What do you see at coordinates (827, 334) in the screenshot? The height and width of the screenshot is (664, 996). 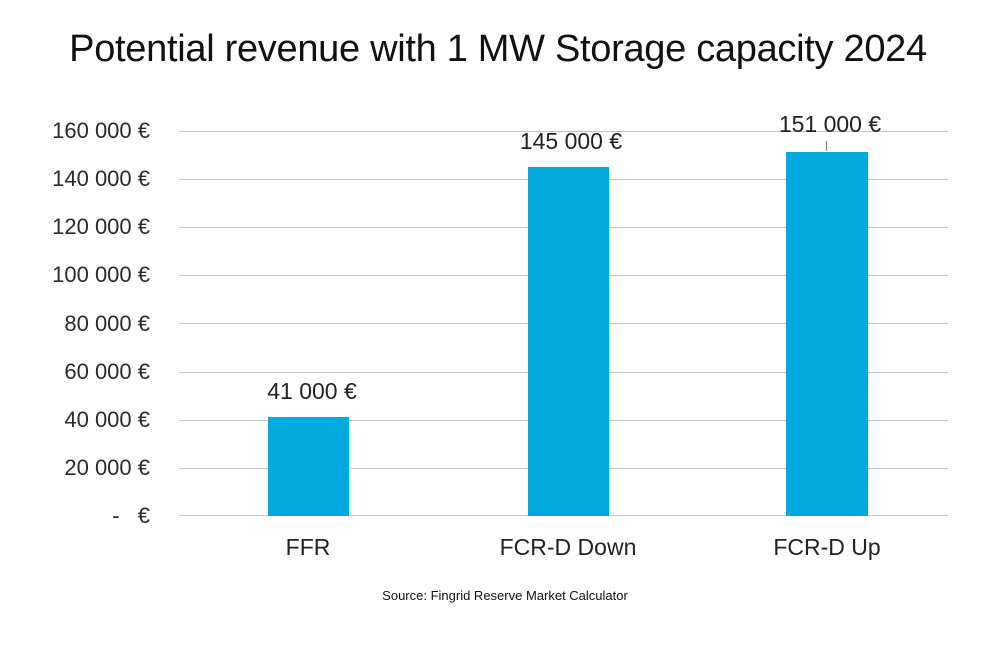 I see `bar-fcr-d-up` at bounding box center [827, 334].